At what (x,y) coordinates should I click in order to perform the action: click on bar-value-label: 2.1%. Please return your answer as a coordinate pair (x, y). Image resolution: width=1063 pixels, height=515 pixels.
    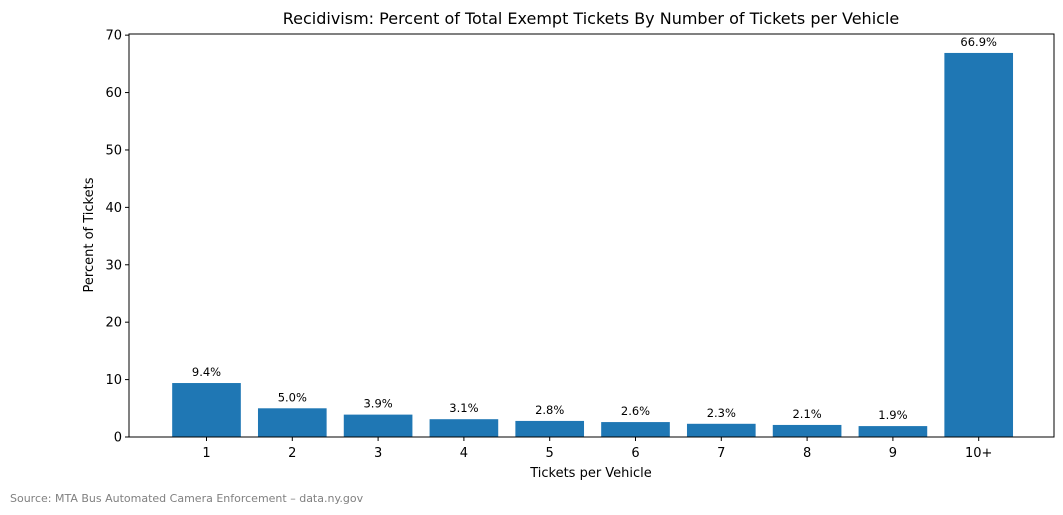
    Looking at the image, I should click on (806, 414).